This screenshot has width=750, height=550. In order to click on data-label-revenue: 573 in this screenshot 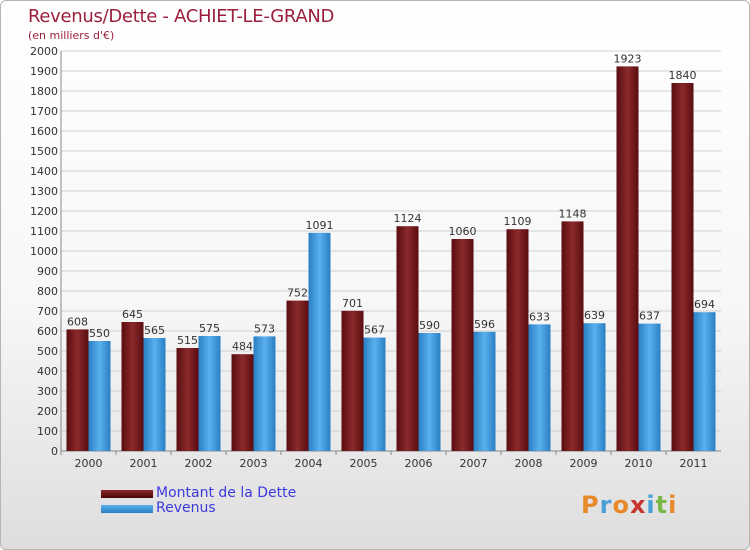, I will do `click(264, 328)`.